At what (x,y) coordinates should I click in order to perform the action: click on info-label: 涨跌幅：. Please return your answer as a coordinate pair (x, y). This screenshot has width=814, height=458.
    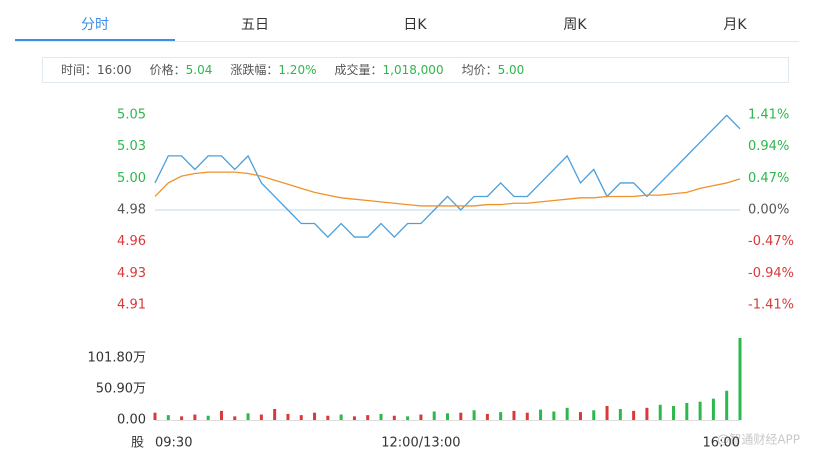
    Looking at the image, I should click on (254, 70).